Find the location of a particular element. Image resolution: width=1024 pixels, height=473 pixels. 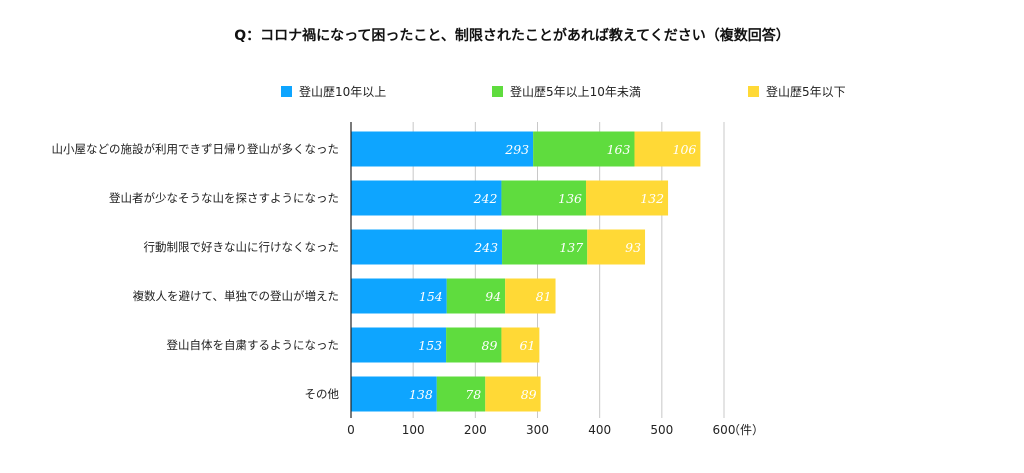

data-label: 293 is located at coordinates (516, 149).